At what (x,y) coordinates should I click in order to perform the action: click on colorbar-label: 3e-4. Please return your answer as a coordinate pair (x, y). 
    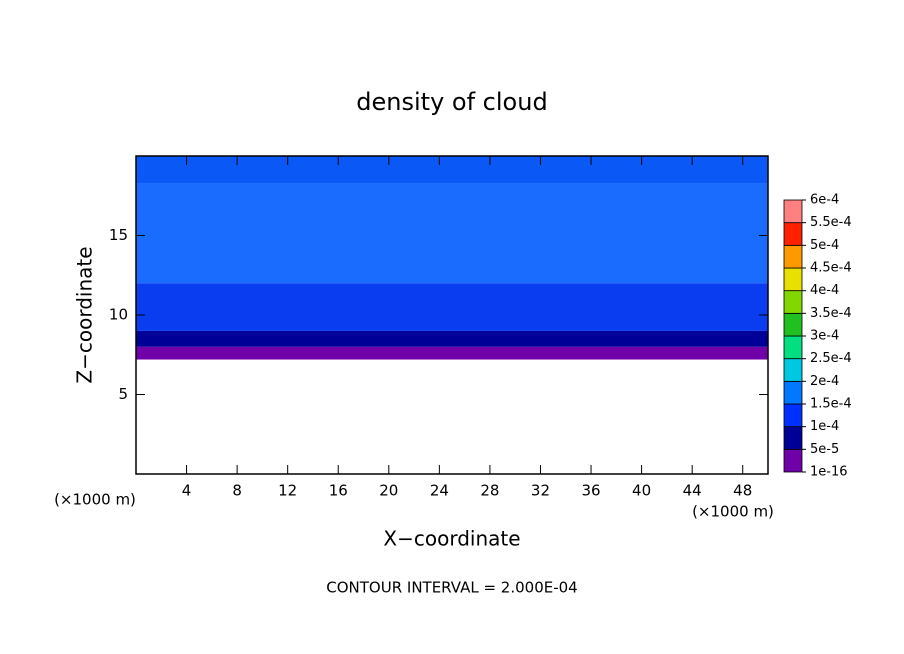
    Looking at the image, I should click on (824, 336).